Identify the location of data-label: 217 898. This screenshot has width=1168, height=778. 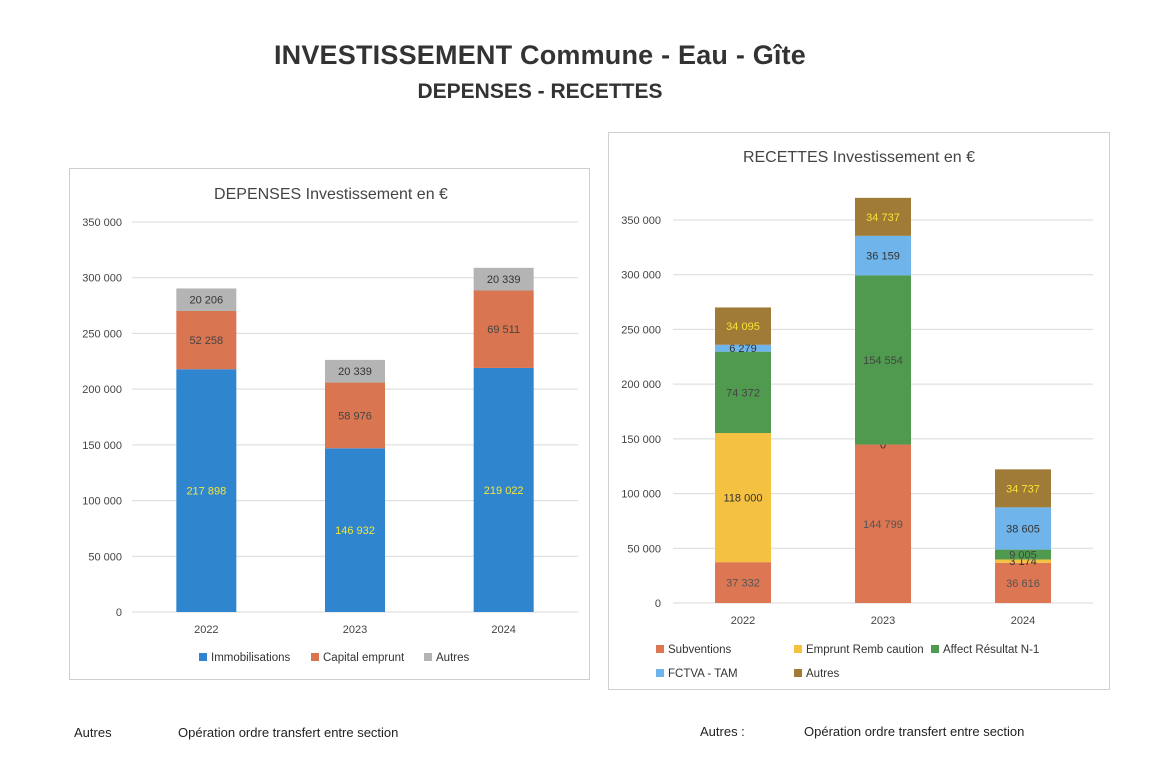
(206, 492).